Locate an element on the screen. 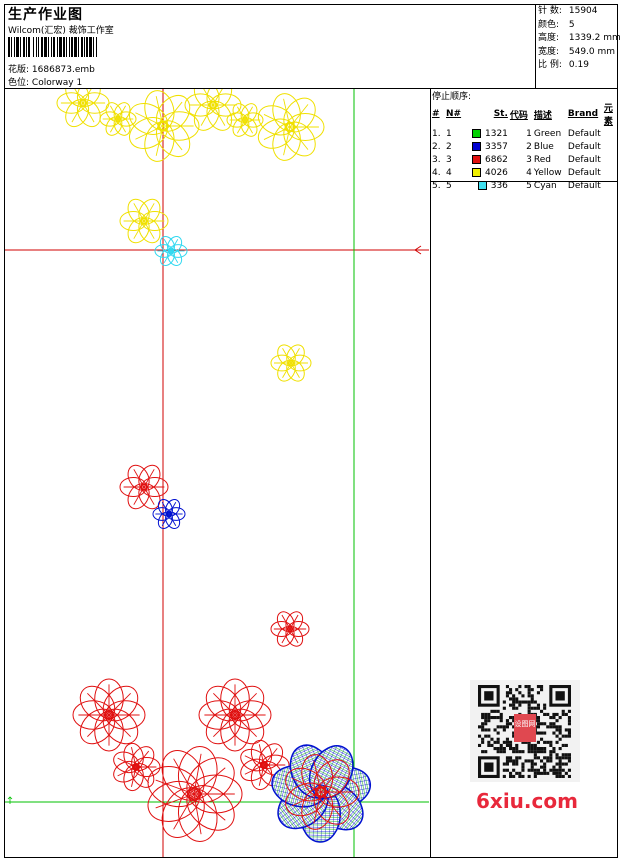 The width and height of the screenshot is (620, 861). row-brand: Default is located at coordinates (584, 172).